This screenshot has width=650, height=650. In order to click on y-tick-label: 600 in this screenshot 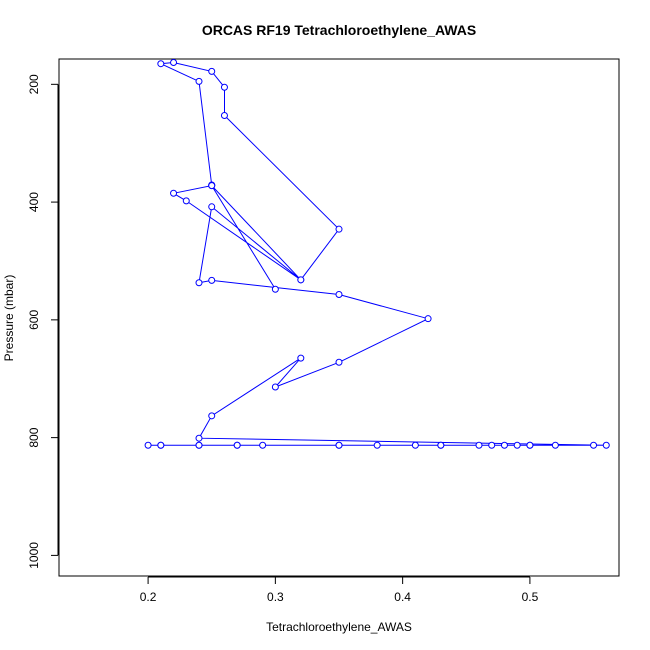, I will do `click(34, 320)`.